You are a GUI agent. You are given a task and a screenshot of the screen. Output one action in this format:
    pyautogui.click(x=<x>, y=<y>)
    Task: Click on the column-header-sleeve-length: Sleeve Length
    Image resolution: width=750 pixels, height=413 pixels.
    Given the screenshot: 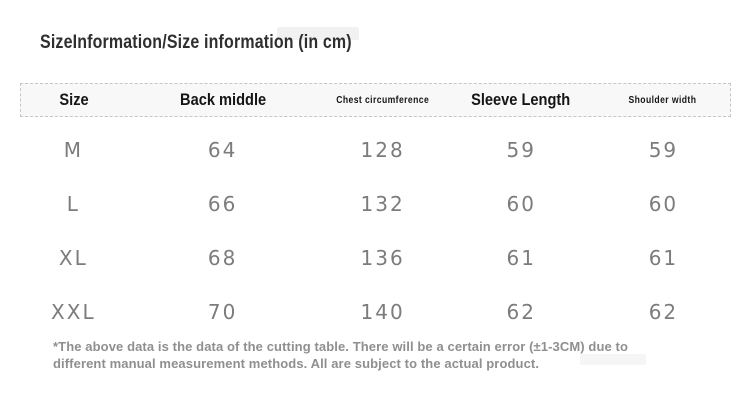 What is the action you would take?
    pyautogui.click(x=520, y=100)
    